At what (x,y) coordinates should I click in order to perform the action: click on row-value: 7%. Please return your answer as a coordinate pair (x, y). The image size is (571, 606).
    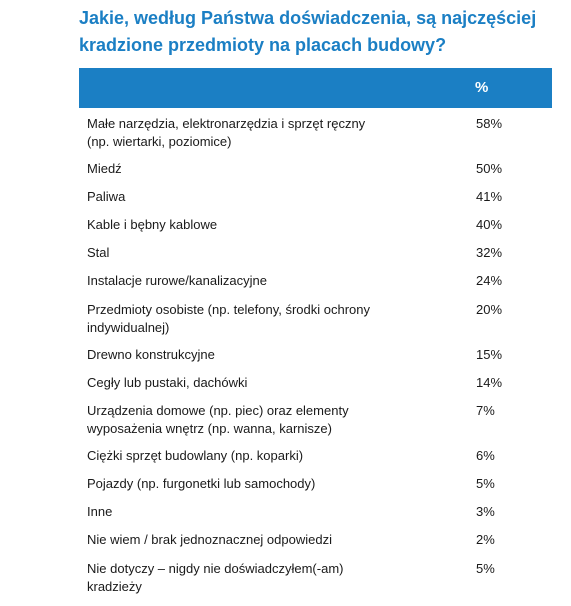
    Looking at the image, I should click on (485, 410).